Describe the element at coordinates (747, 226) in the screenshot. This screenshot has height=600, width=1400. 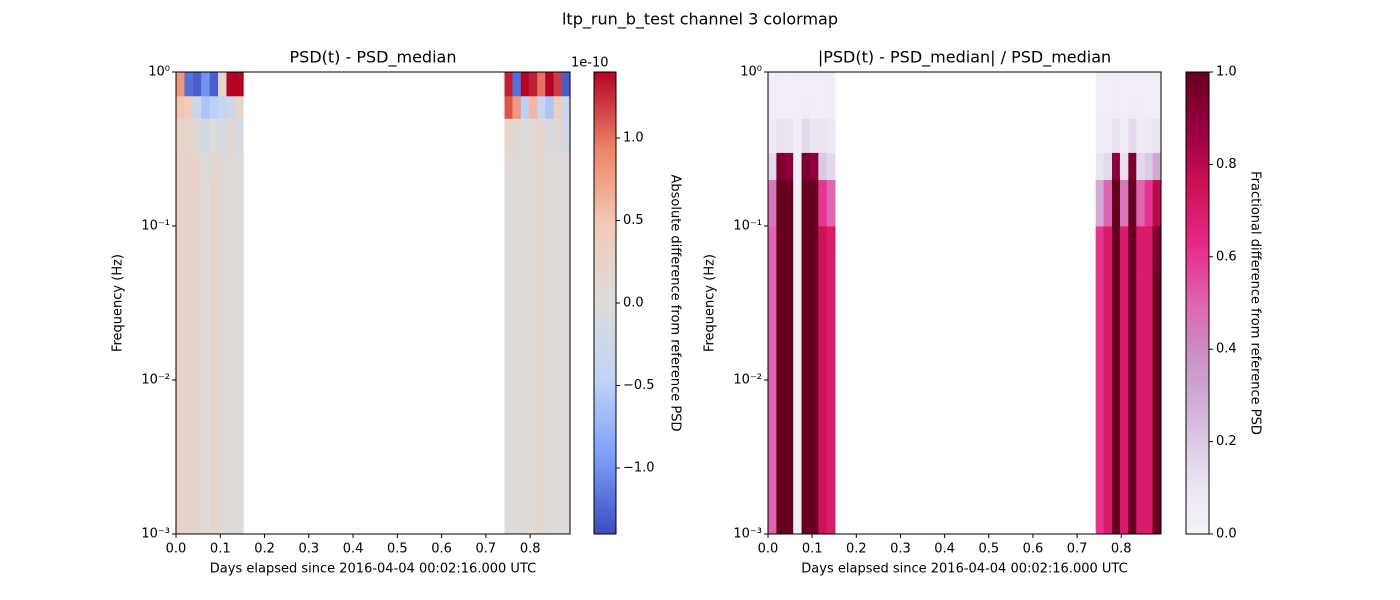
I see `y-tick-label: 10⁻¹` at that location.